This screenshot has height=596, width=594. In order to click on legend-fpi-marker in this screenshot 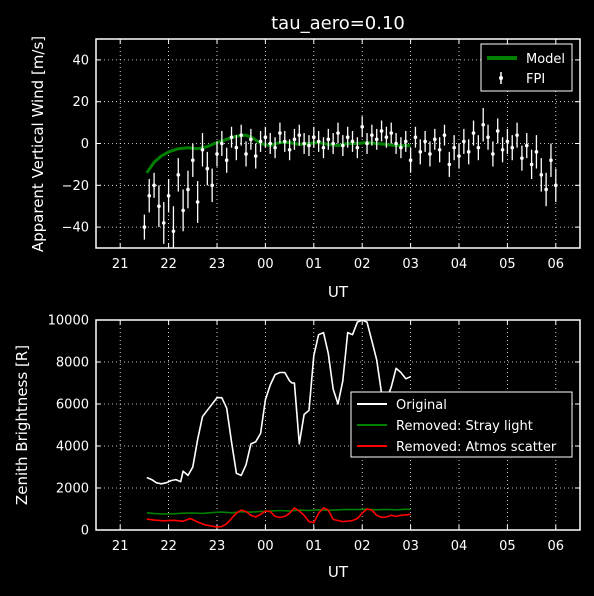, I will do `click(501, 78)`.